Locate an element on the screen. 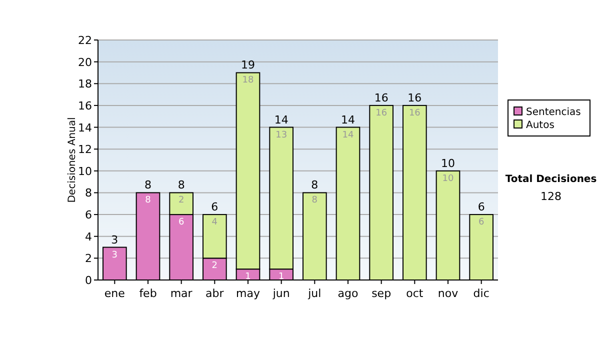 Image resolution: width=600 pixels, height=340 pixels. y-tick-label: 16 is located at coordinates (85, 105).